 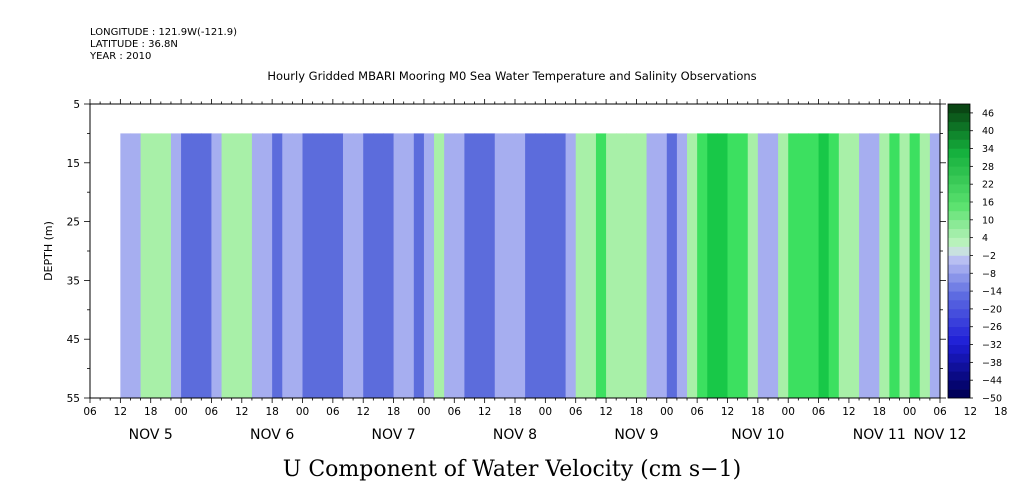 What do you see at coordinates (959, 251) in the screenshot?
I see `colorbar-frame` at bounding box center [959, 251].